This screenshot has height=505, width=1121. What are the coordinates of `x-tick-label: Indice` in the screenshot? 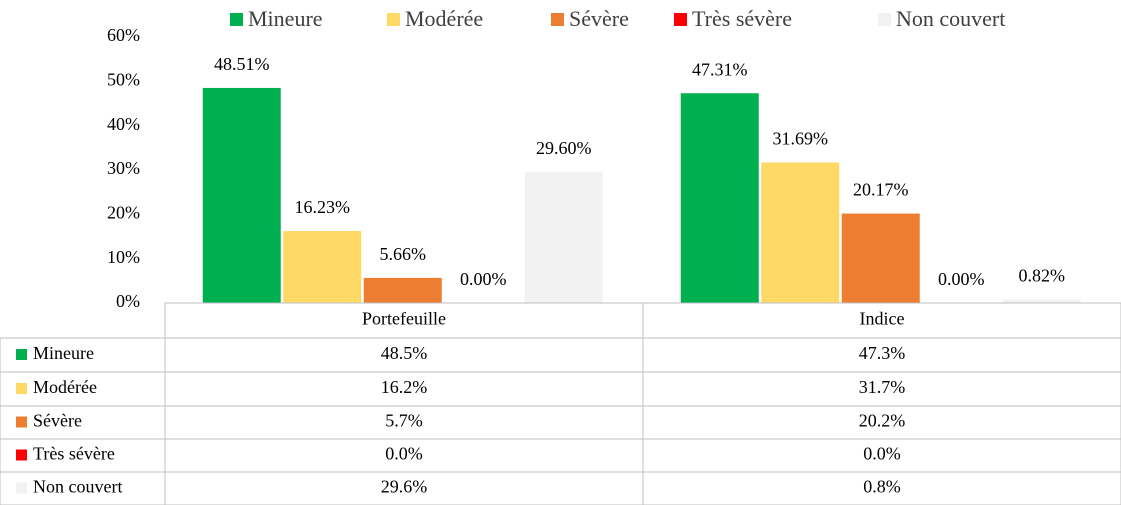 It's located at (882, 319).